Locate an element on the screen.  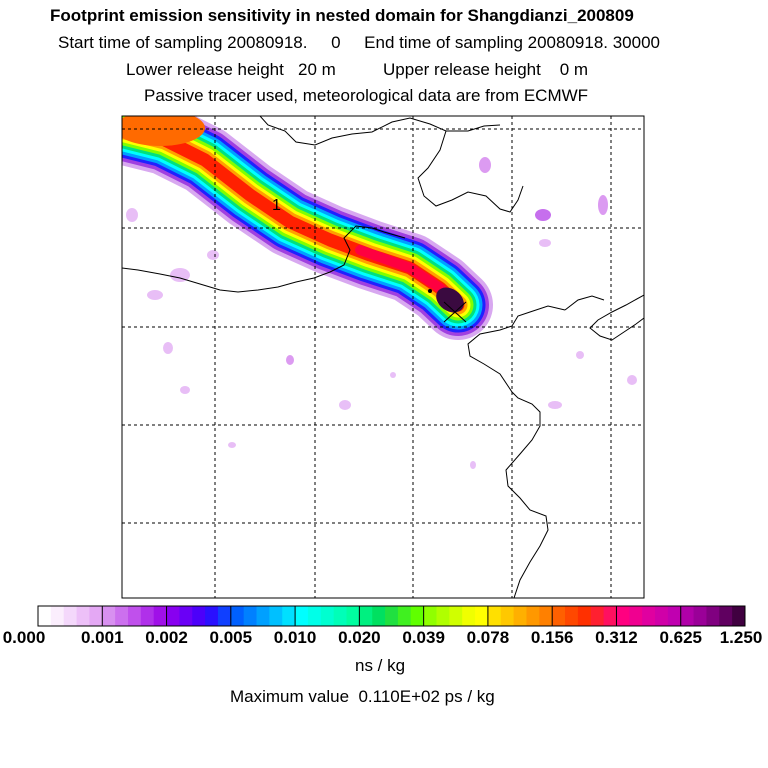
plume-core is located at coordinates (450, 300).